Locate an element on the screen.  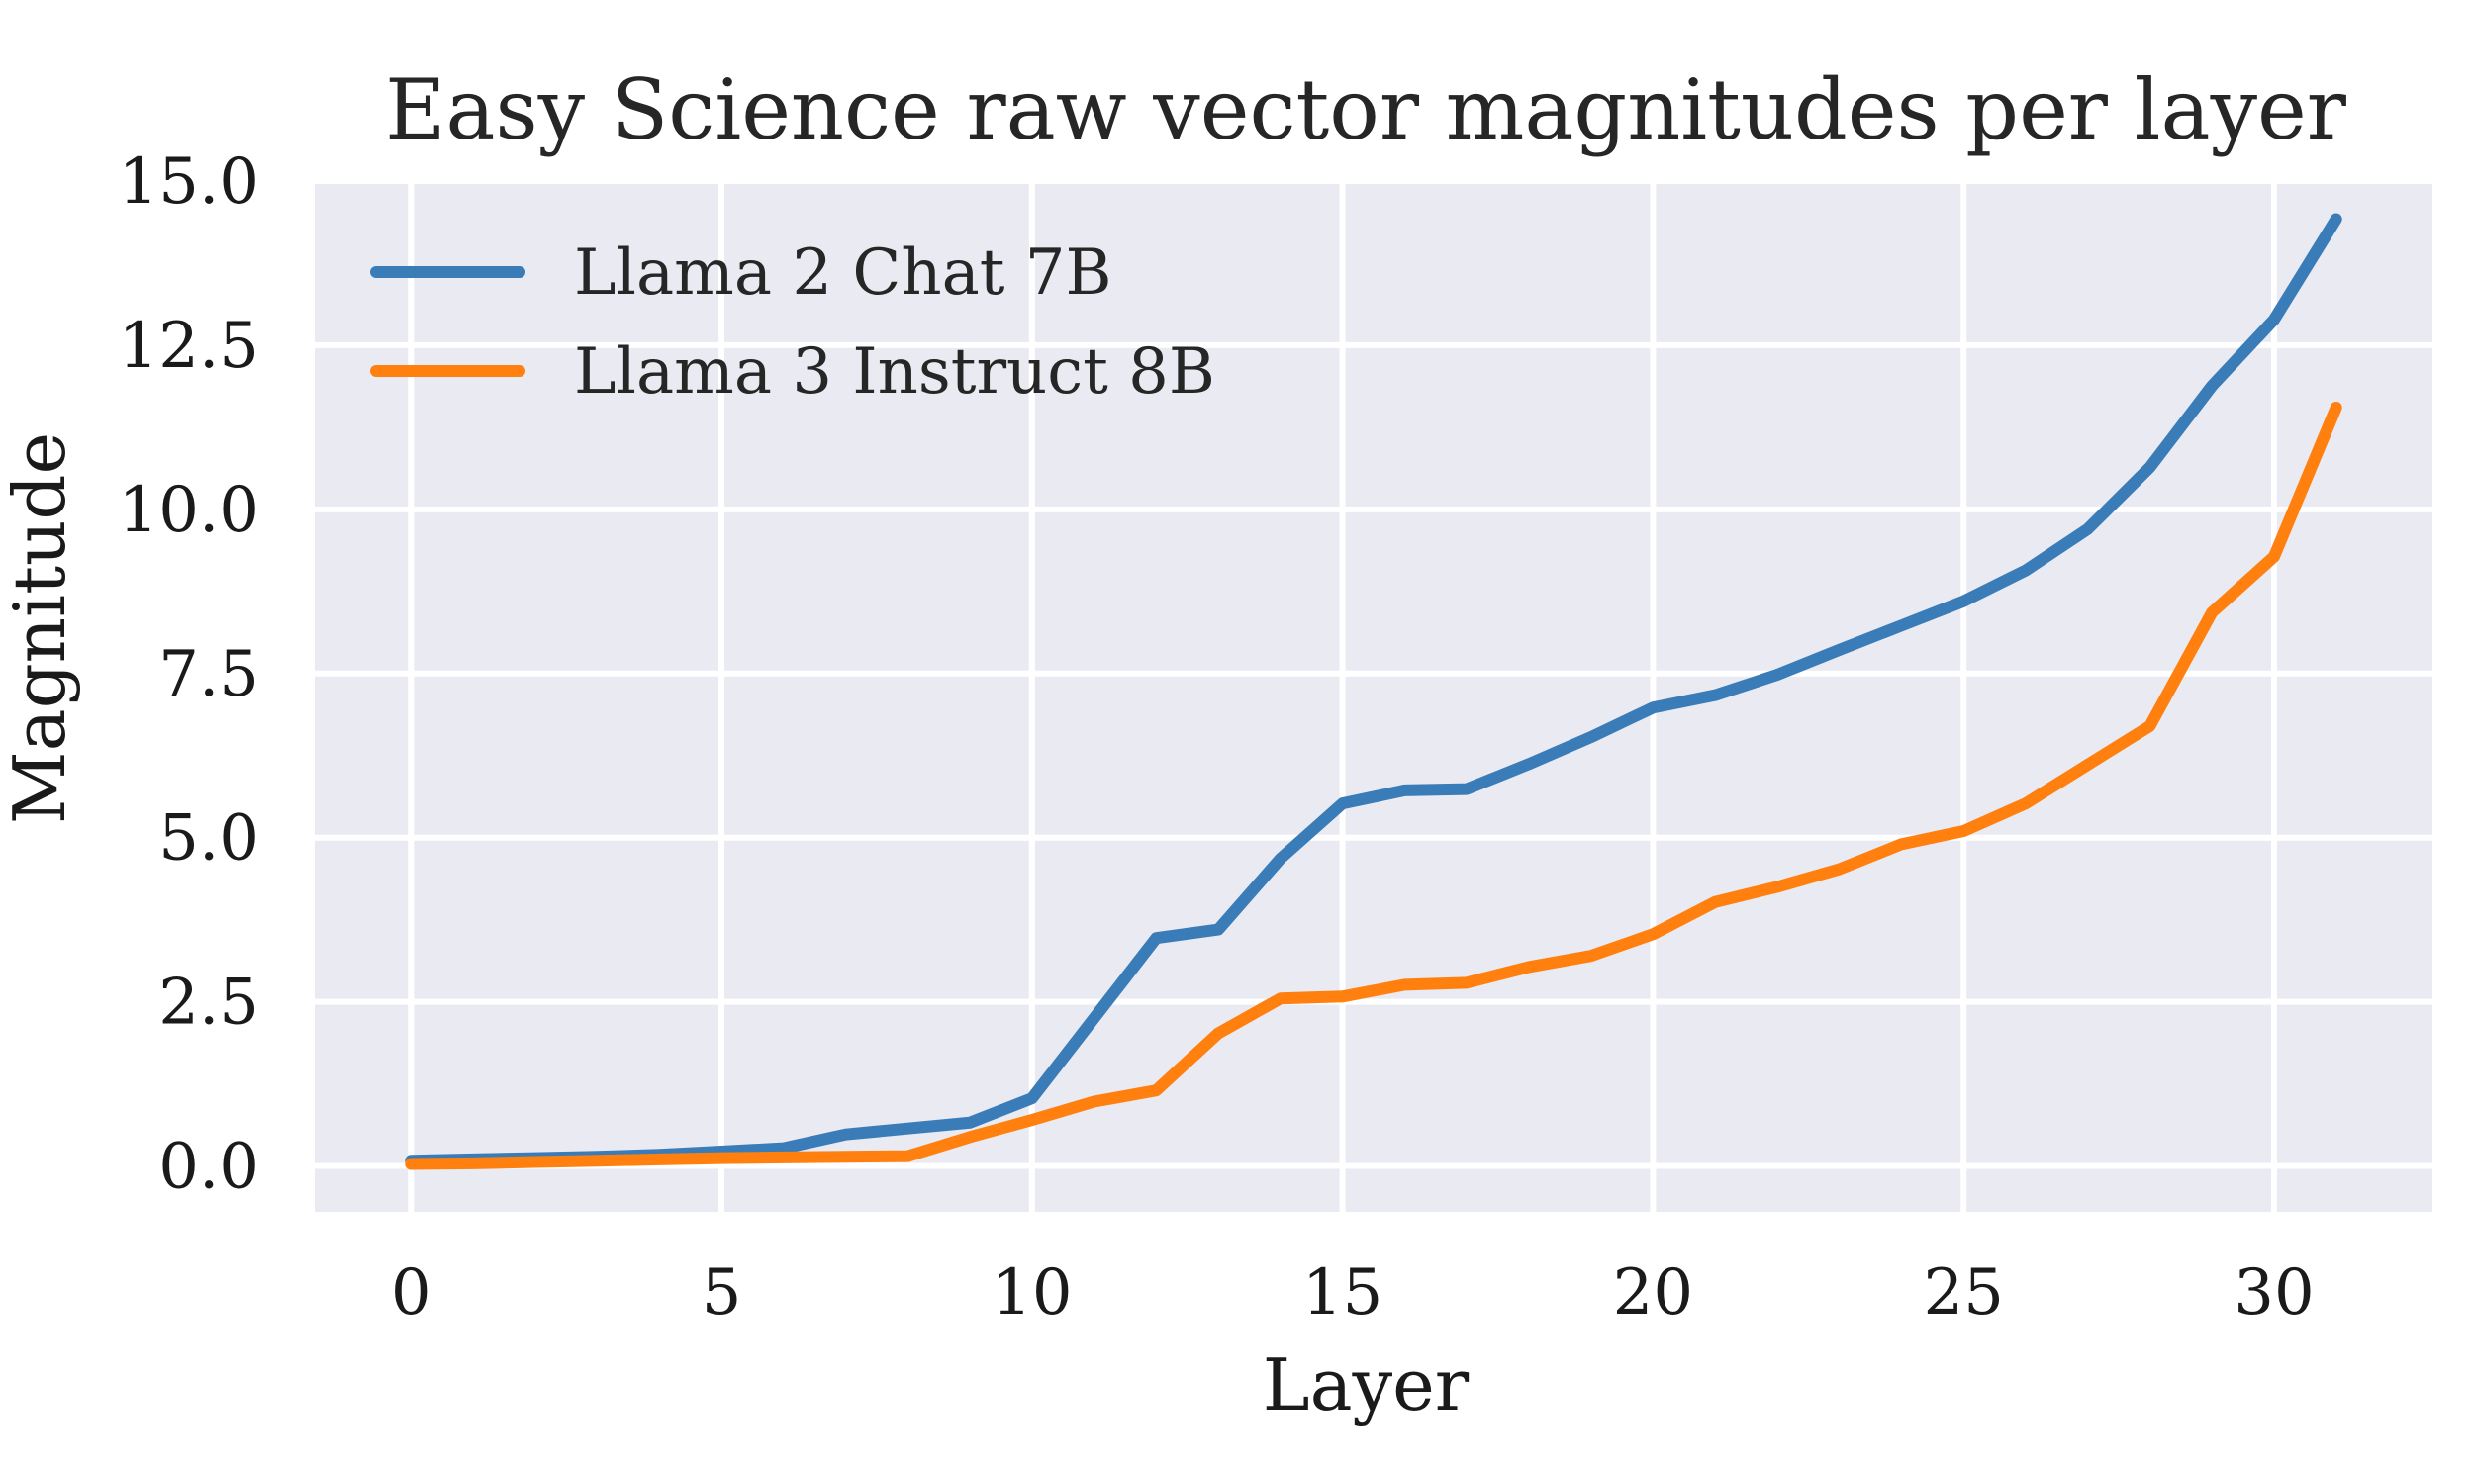
y-tick-labels: 0.0 2.5 5.0 7.5 10.0 12.5 15.0 is located at coordinates (189, 674).